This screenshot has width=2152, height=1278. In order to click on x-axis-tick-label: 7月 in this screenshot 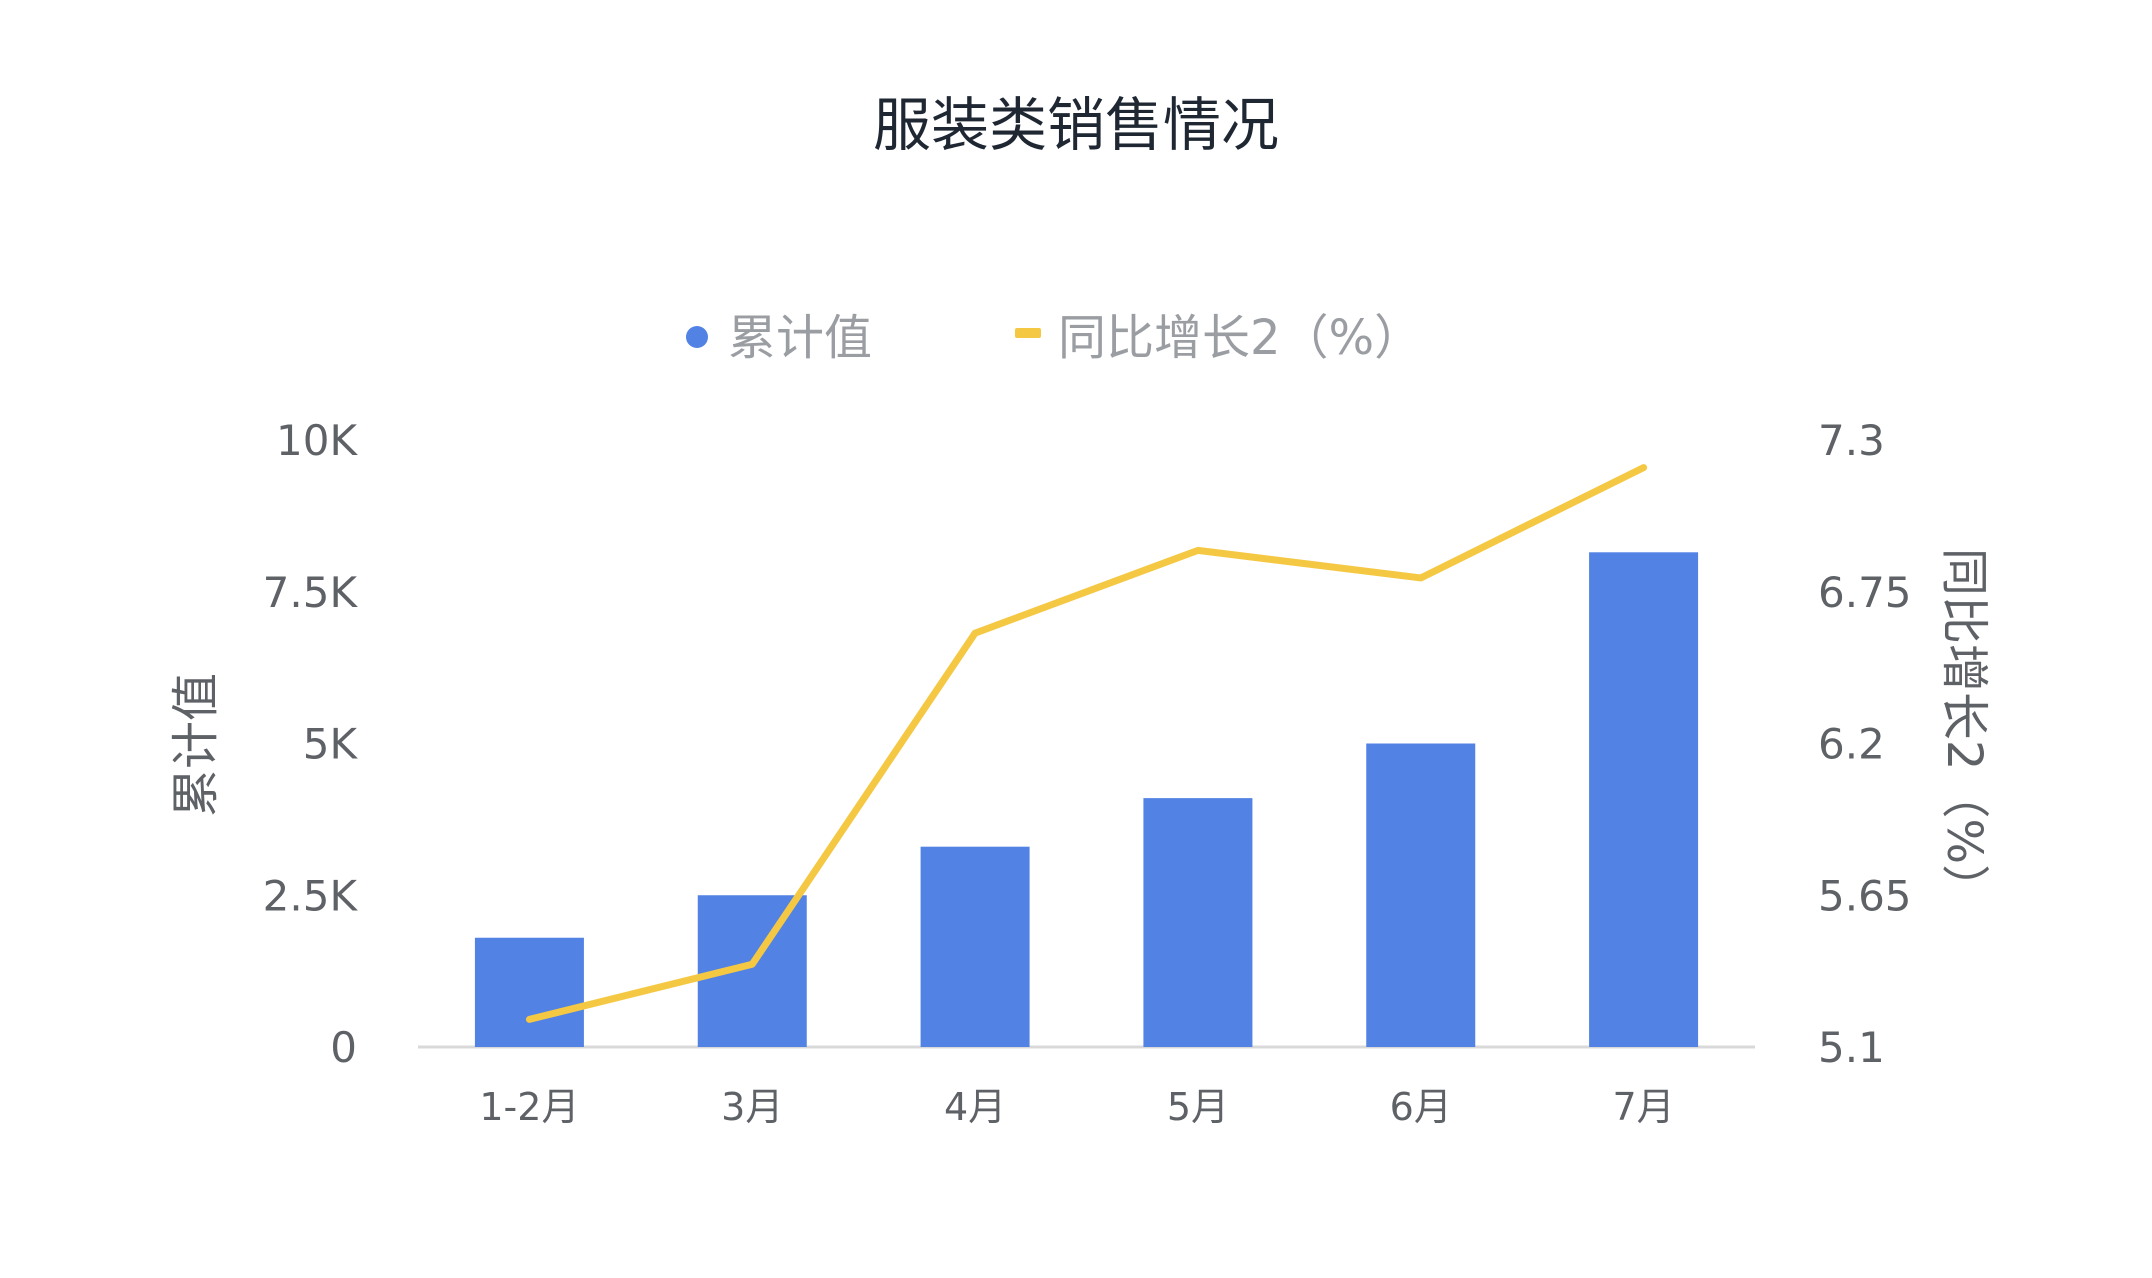, I will do `click(1643, 1107)`.